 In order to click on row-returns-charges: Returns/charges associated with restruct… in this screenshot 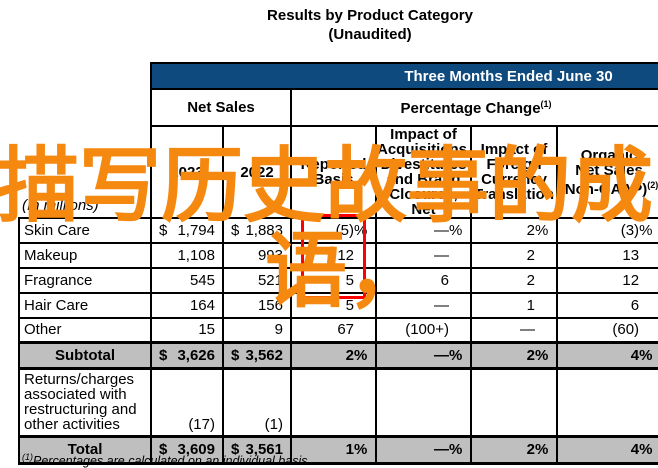, I will do `click(338, 402)`.